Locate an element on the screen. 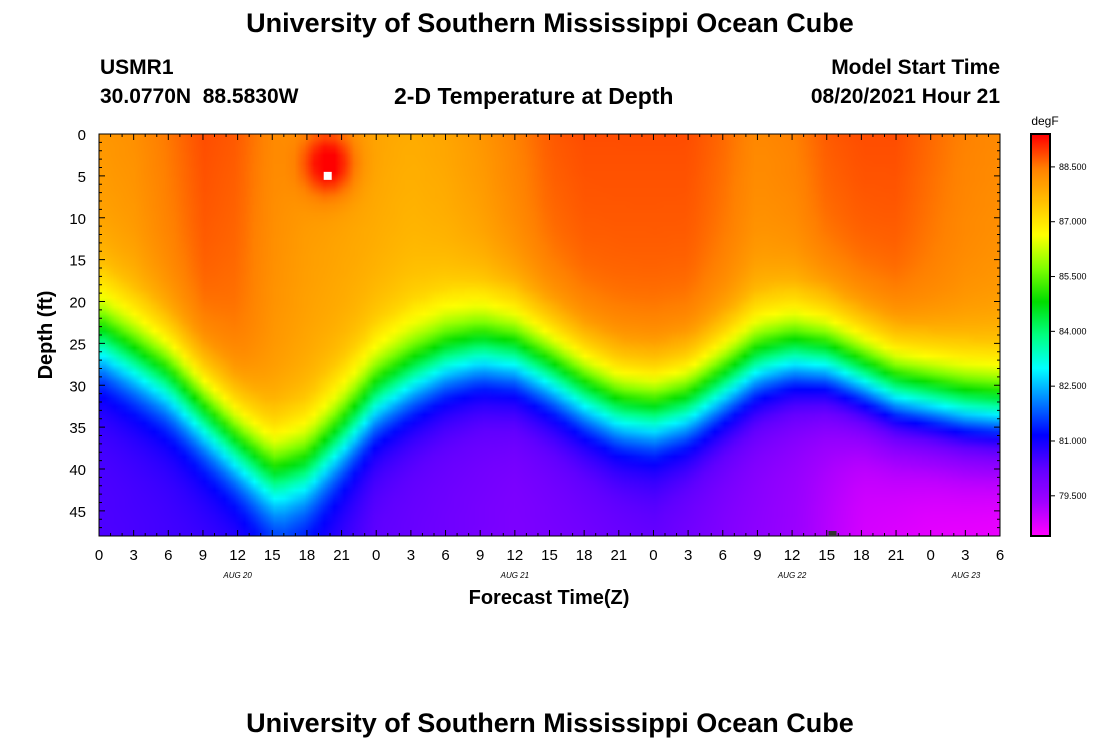 The height and width of the screenshot is (750, 1100). colorbar-frame is located at coordinates (1040, 335).